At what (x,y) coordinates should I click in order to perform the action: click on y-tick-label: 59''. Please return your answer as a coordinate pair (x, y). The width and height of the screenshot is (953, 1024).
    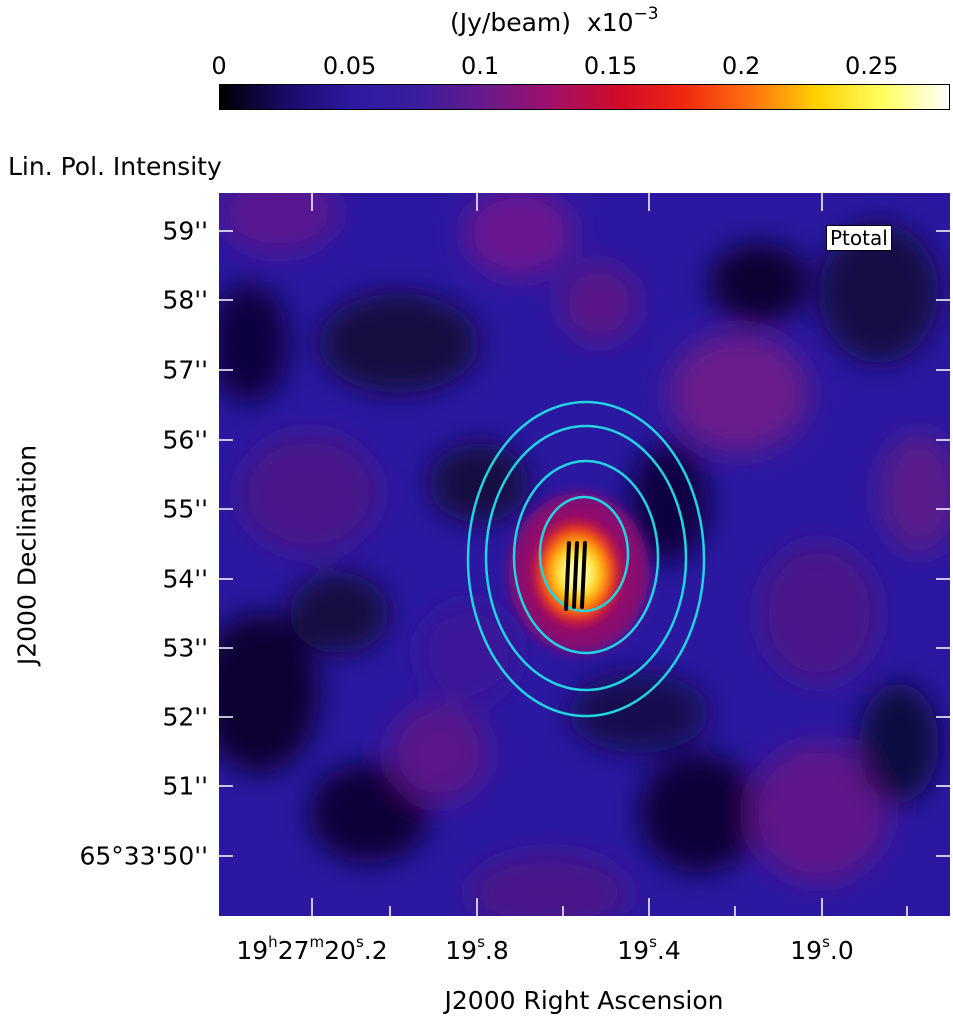
    Looking at the image, I should click on (185, 231).